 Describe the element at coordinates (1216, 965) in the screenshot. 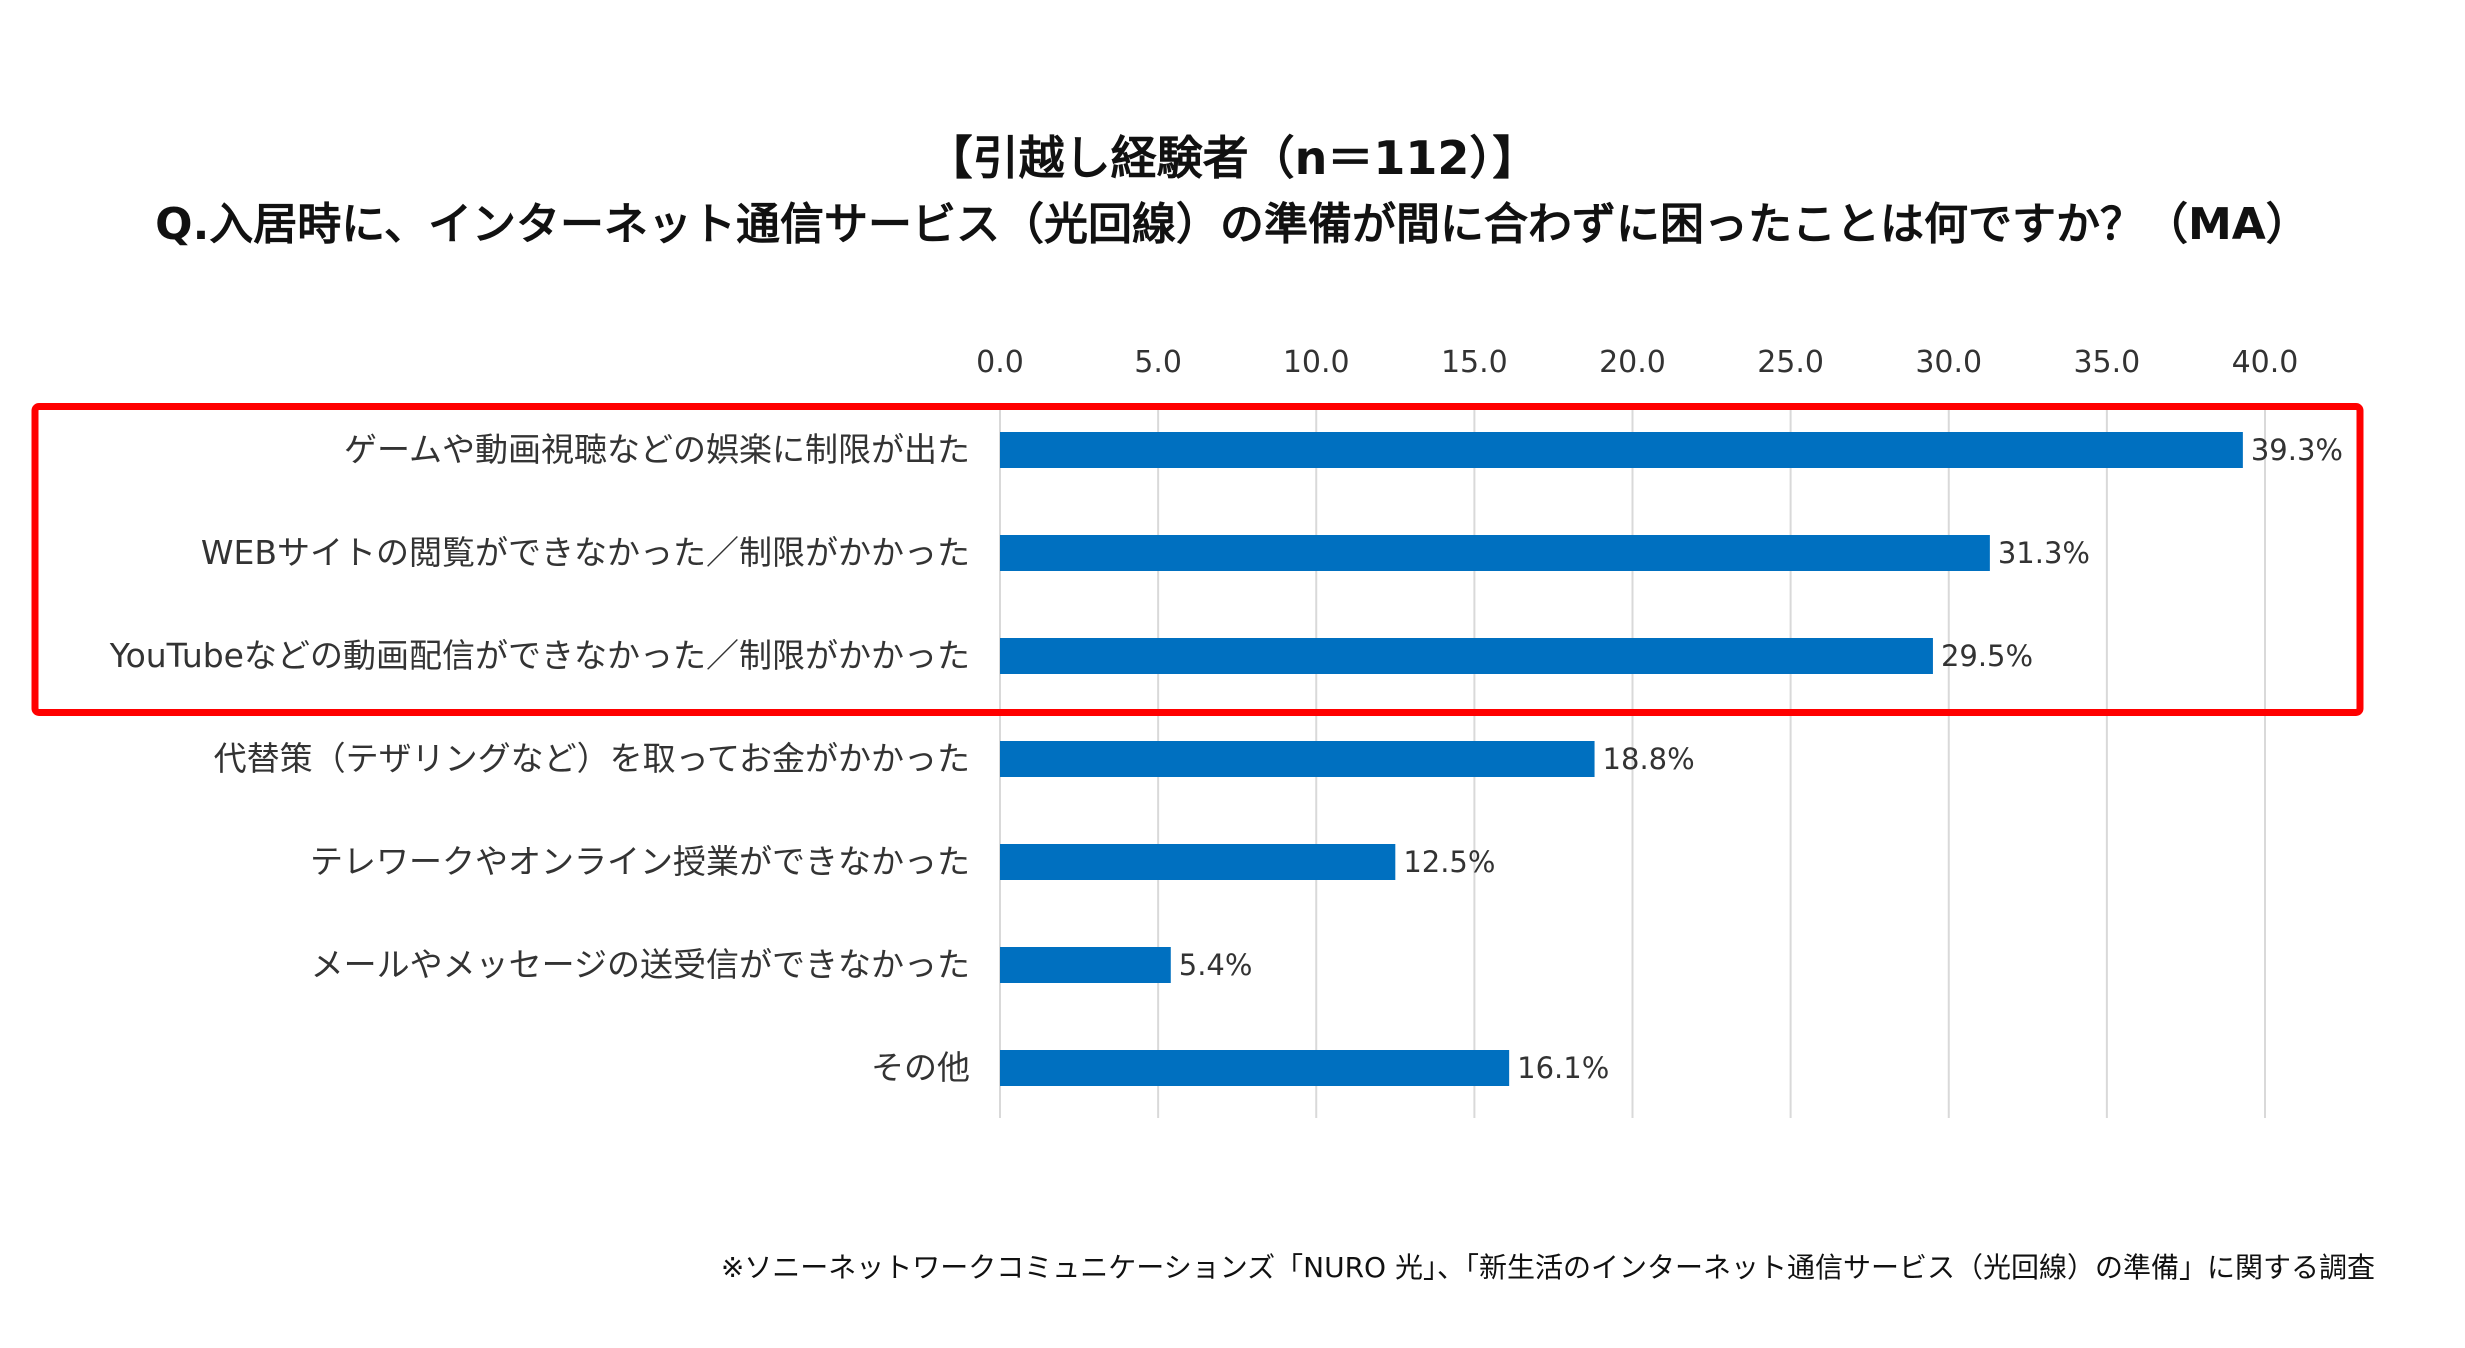

I see `value-label: 5.4%` at that location.